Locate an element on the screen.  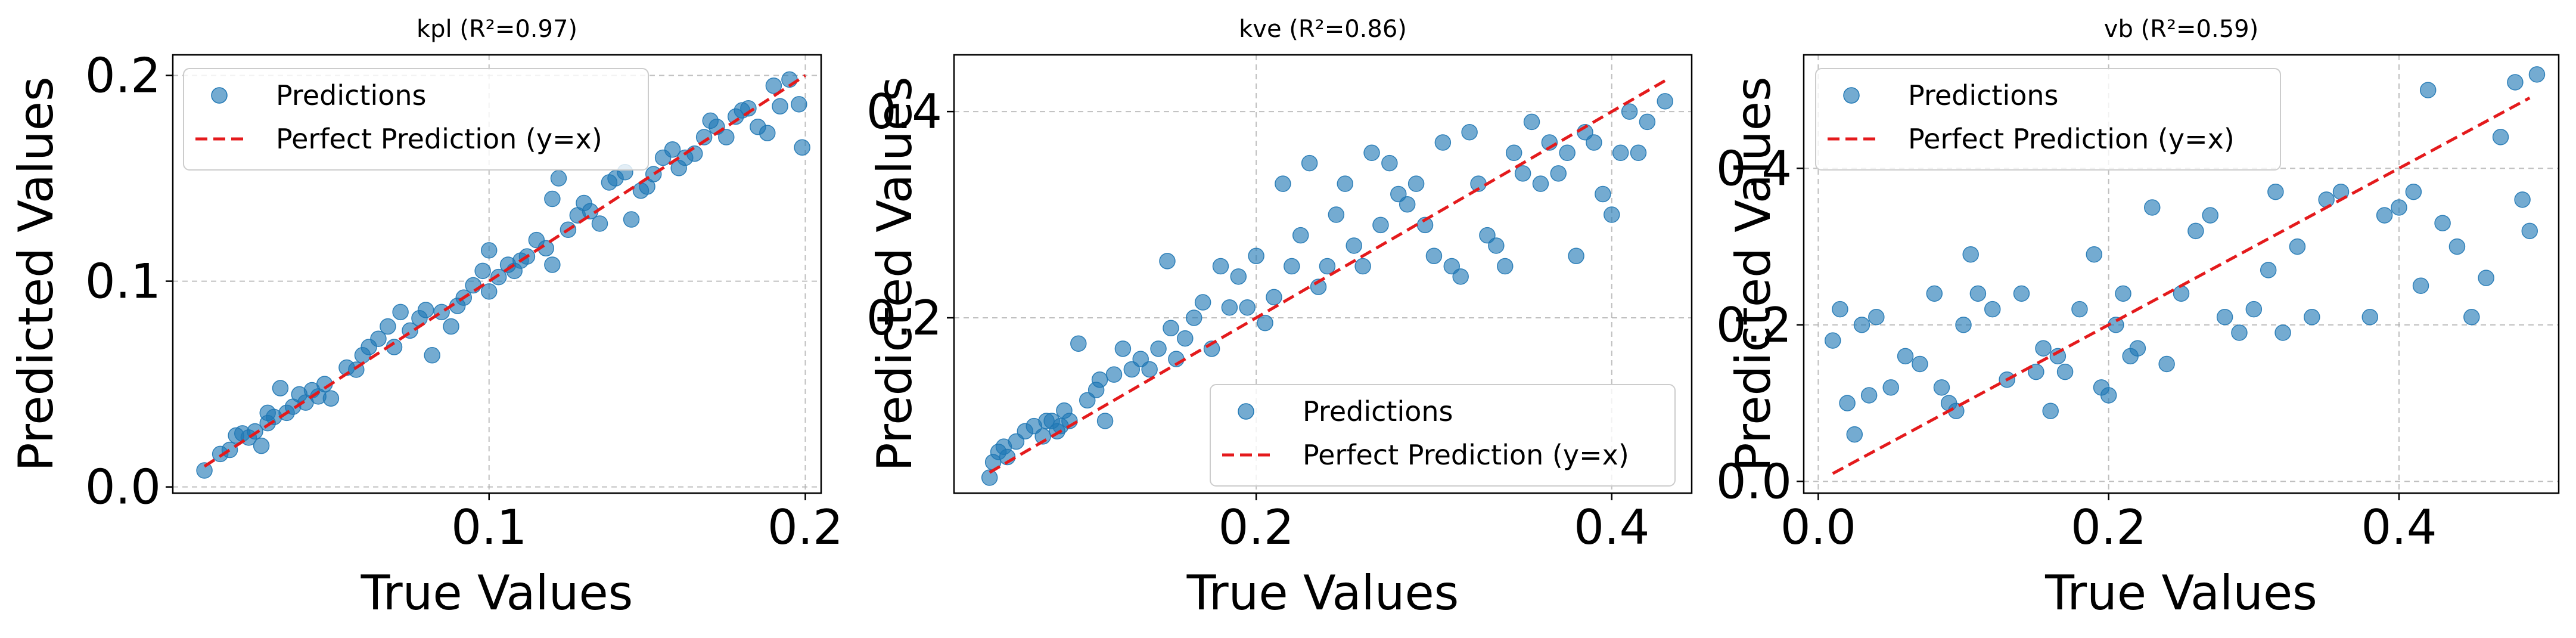
y-tick-label: 0.0 is located at coordinates (123, 488).